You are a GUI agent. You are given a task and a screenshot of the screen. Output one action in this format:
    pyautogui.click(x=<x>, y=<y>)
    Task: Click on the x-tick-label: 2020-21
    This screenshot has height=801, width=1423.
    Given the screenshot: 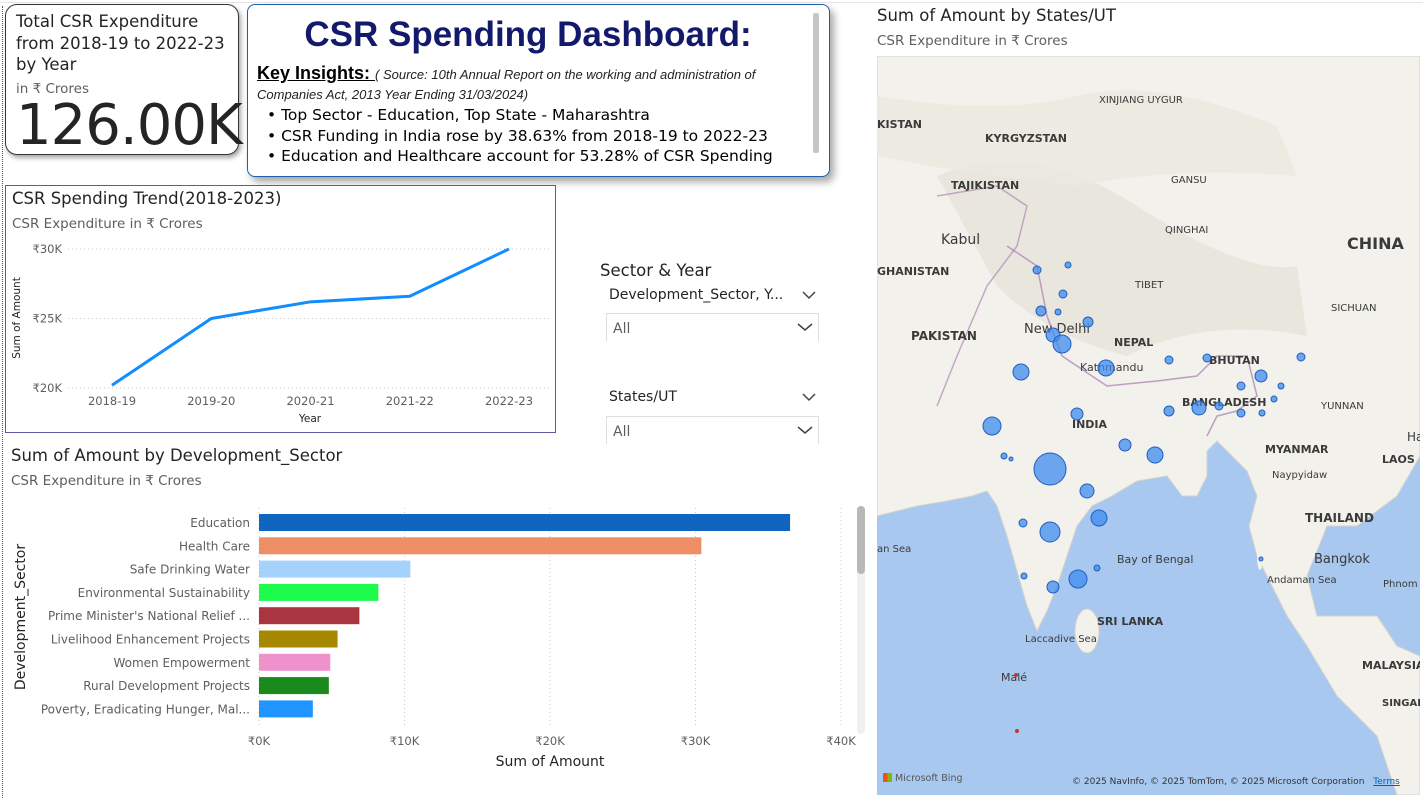 What is the action you would take?
    pyautogui.click(x=310, y=401)
    